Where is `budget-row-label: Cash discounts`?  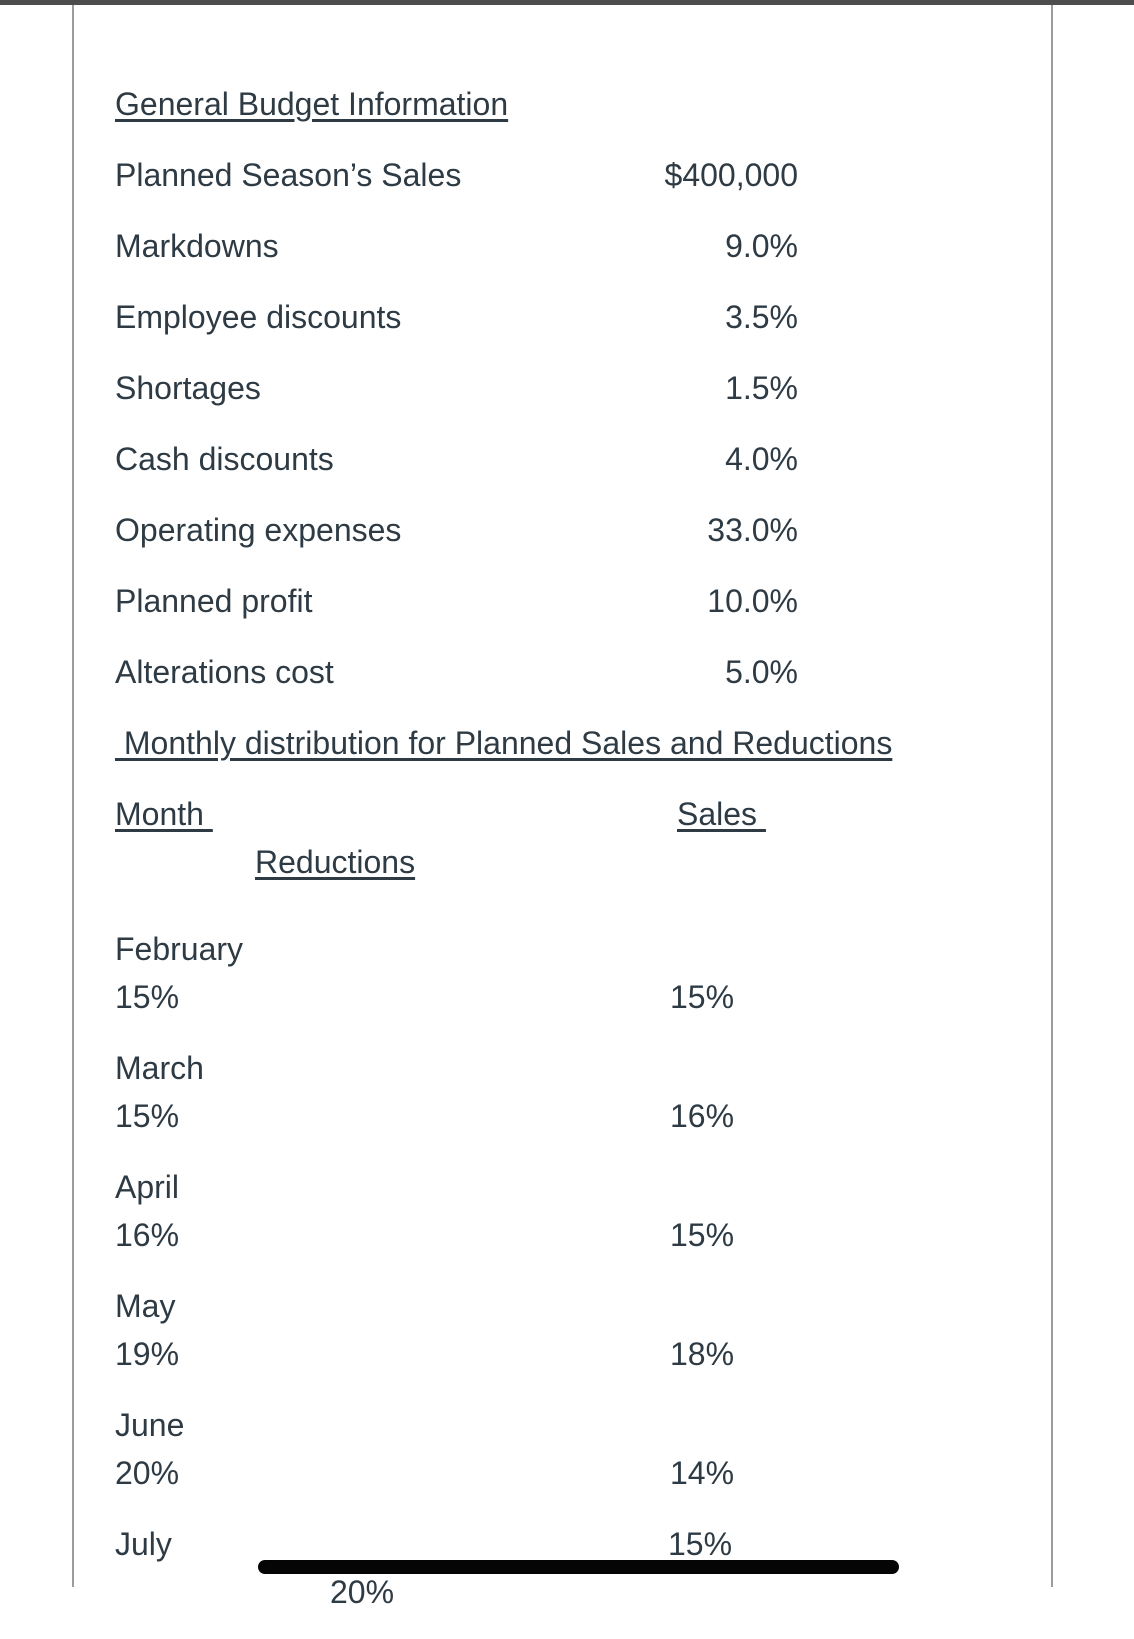 budget-row-label: Cash discounts is located at coordinates (224, 459).